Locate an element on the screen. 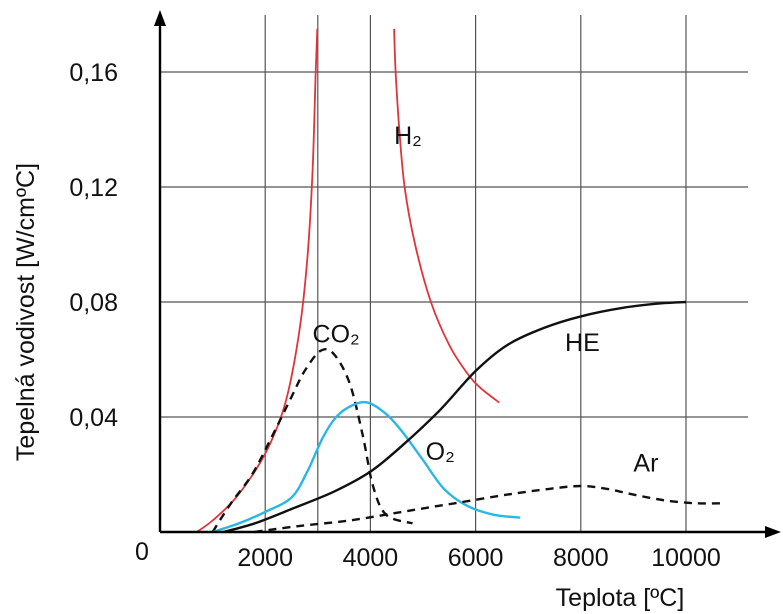 This screenshot has height=614, width=783. series-label-co: CO₂ is located at coordinates (336, 334).